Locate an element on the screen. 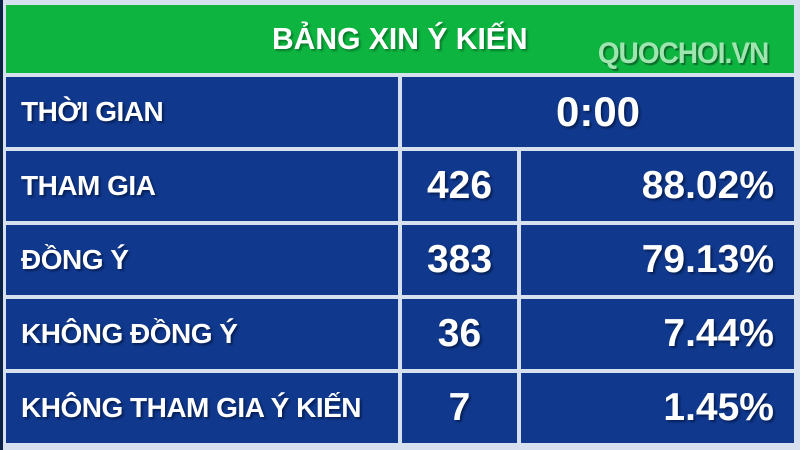 The width and height of the screenshot is (800, 450). row-count: 383 is located at coordinates (459, 260).